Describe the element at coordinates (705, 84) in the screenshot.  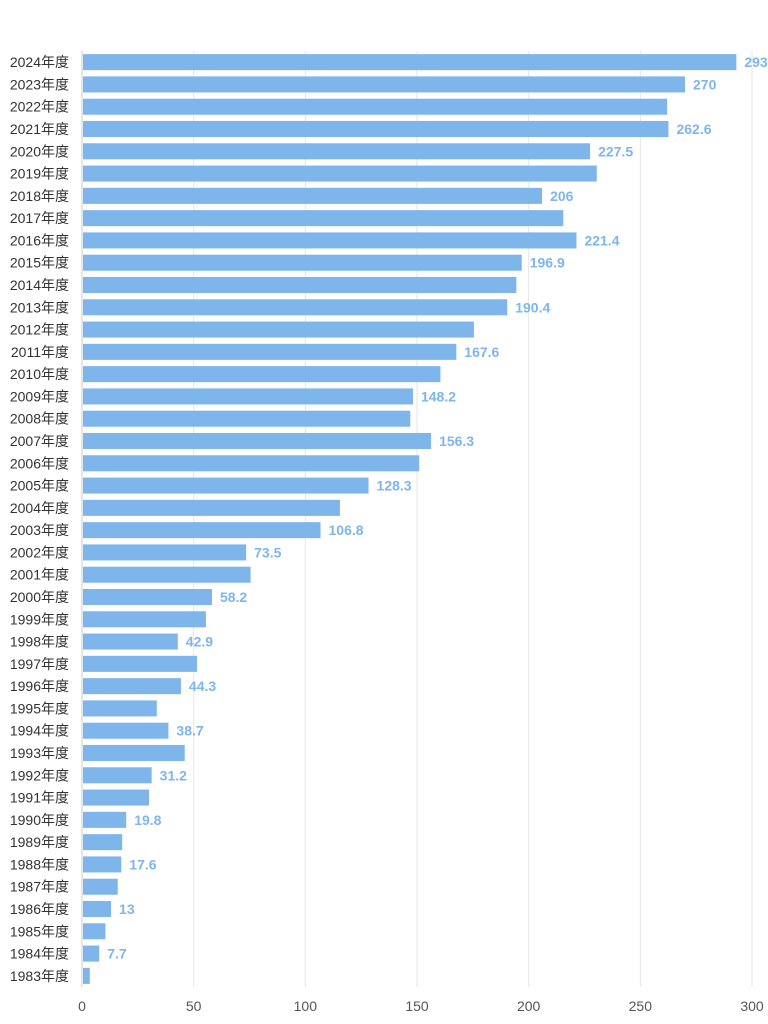
I see `data-label: 270` at that location.